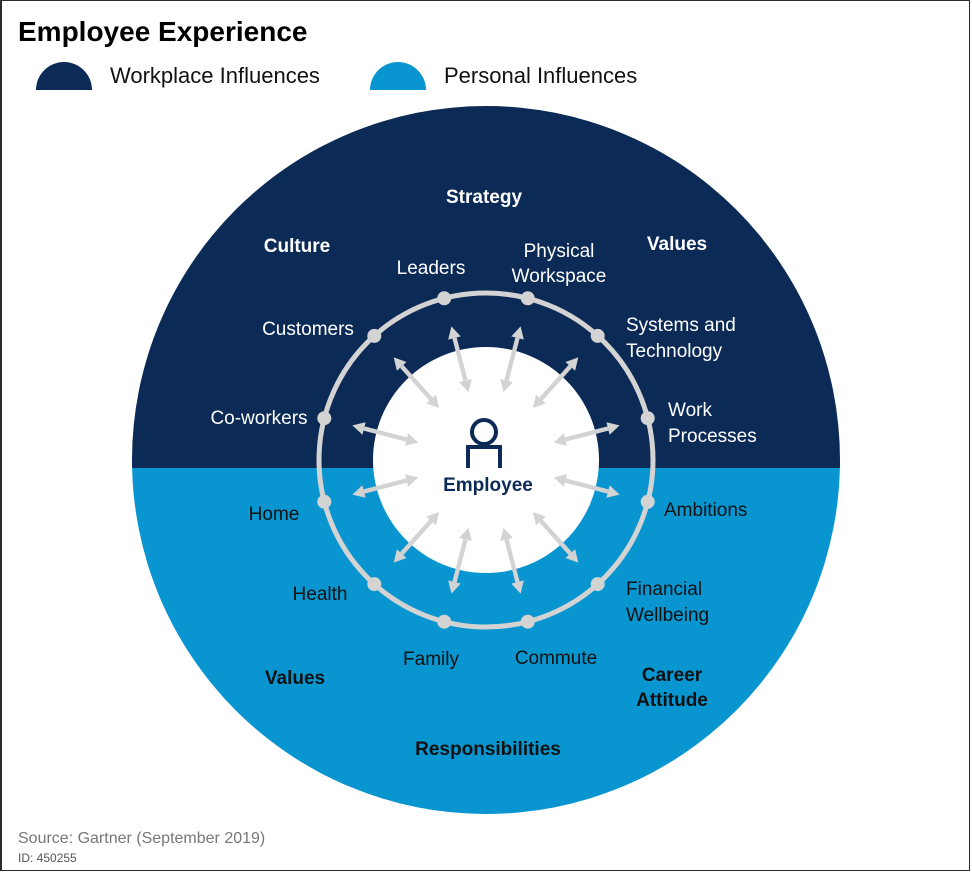  What do you see at coordinates (559, 276) in the screenshot?
I see `physical-label-line2: Workspace` at bounding box center [559, 276].